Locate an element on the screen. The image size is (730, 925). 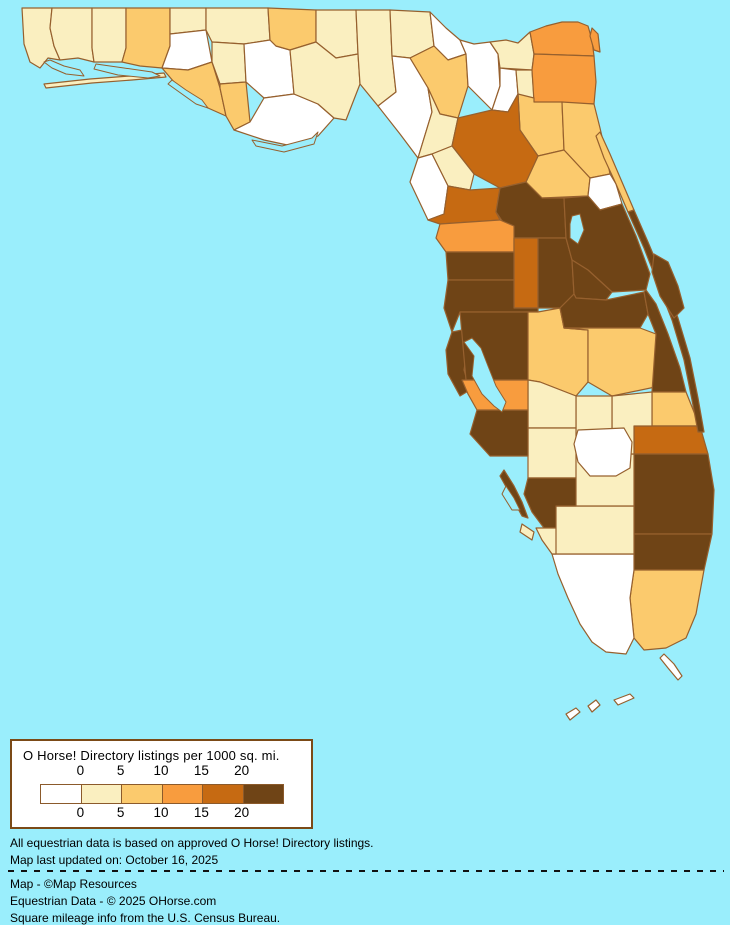
county-wakulla is located at coordinates (325, 81).